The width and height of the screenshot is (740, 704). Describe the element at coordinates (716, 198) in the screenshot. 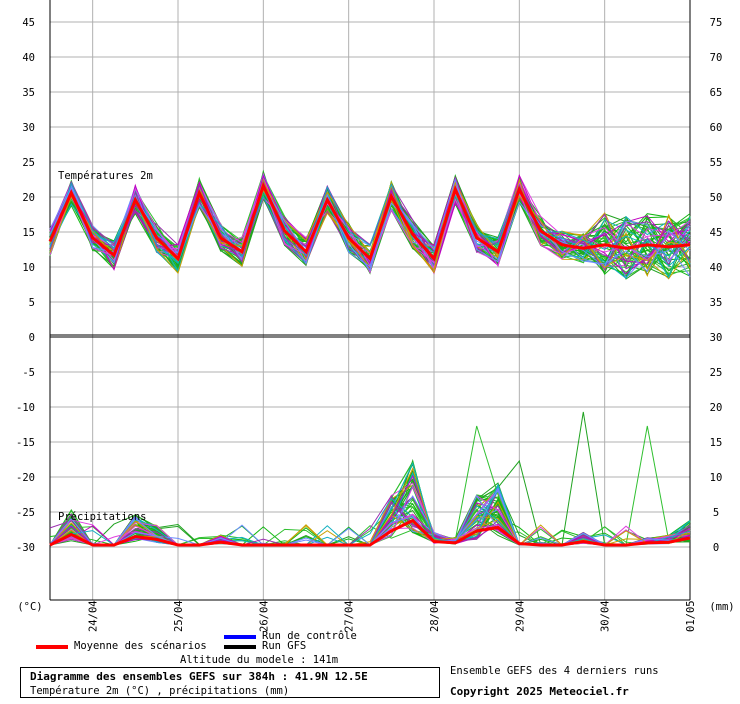

I see `y-tick-label-right: 50` at that location.